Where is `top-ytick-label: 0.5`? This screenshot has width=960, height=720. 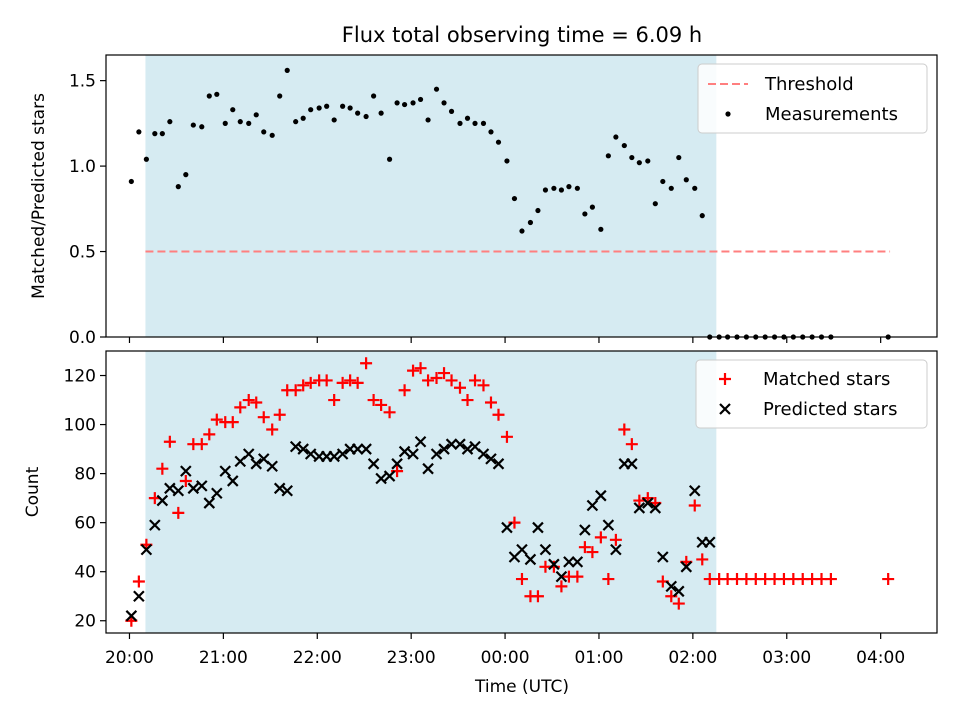
top-ytick-label: 0.5 is located at coordinates (82, 253).